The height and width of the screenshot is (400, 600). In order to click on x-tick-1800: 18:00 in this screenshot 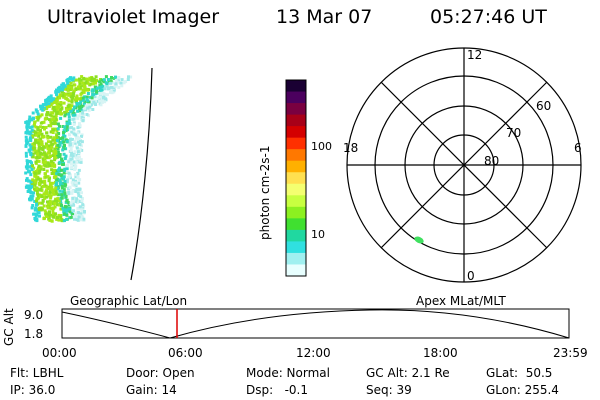, I will do `click(440, 353)`.